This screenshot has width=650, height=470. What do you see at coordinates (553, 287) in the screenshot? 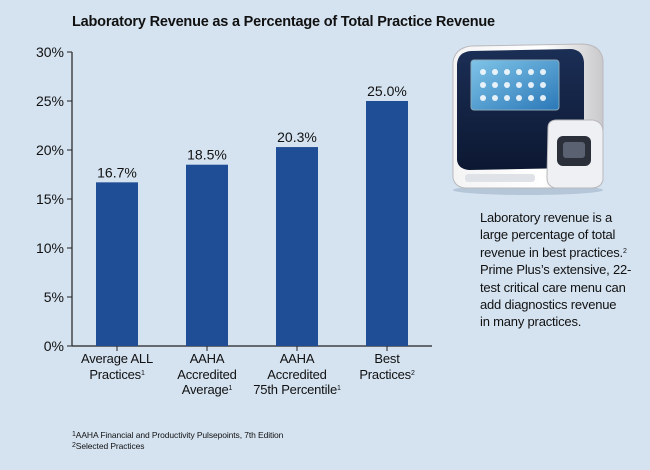
I see `caption-line: test critical care menu can` at bounding box center [553, 287].